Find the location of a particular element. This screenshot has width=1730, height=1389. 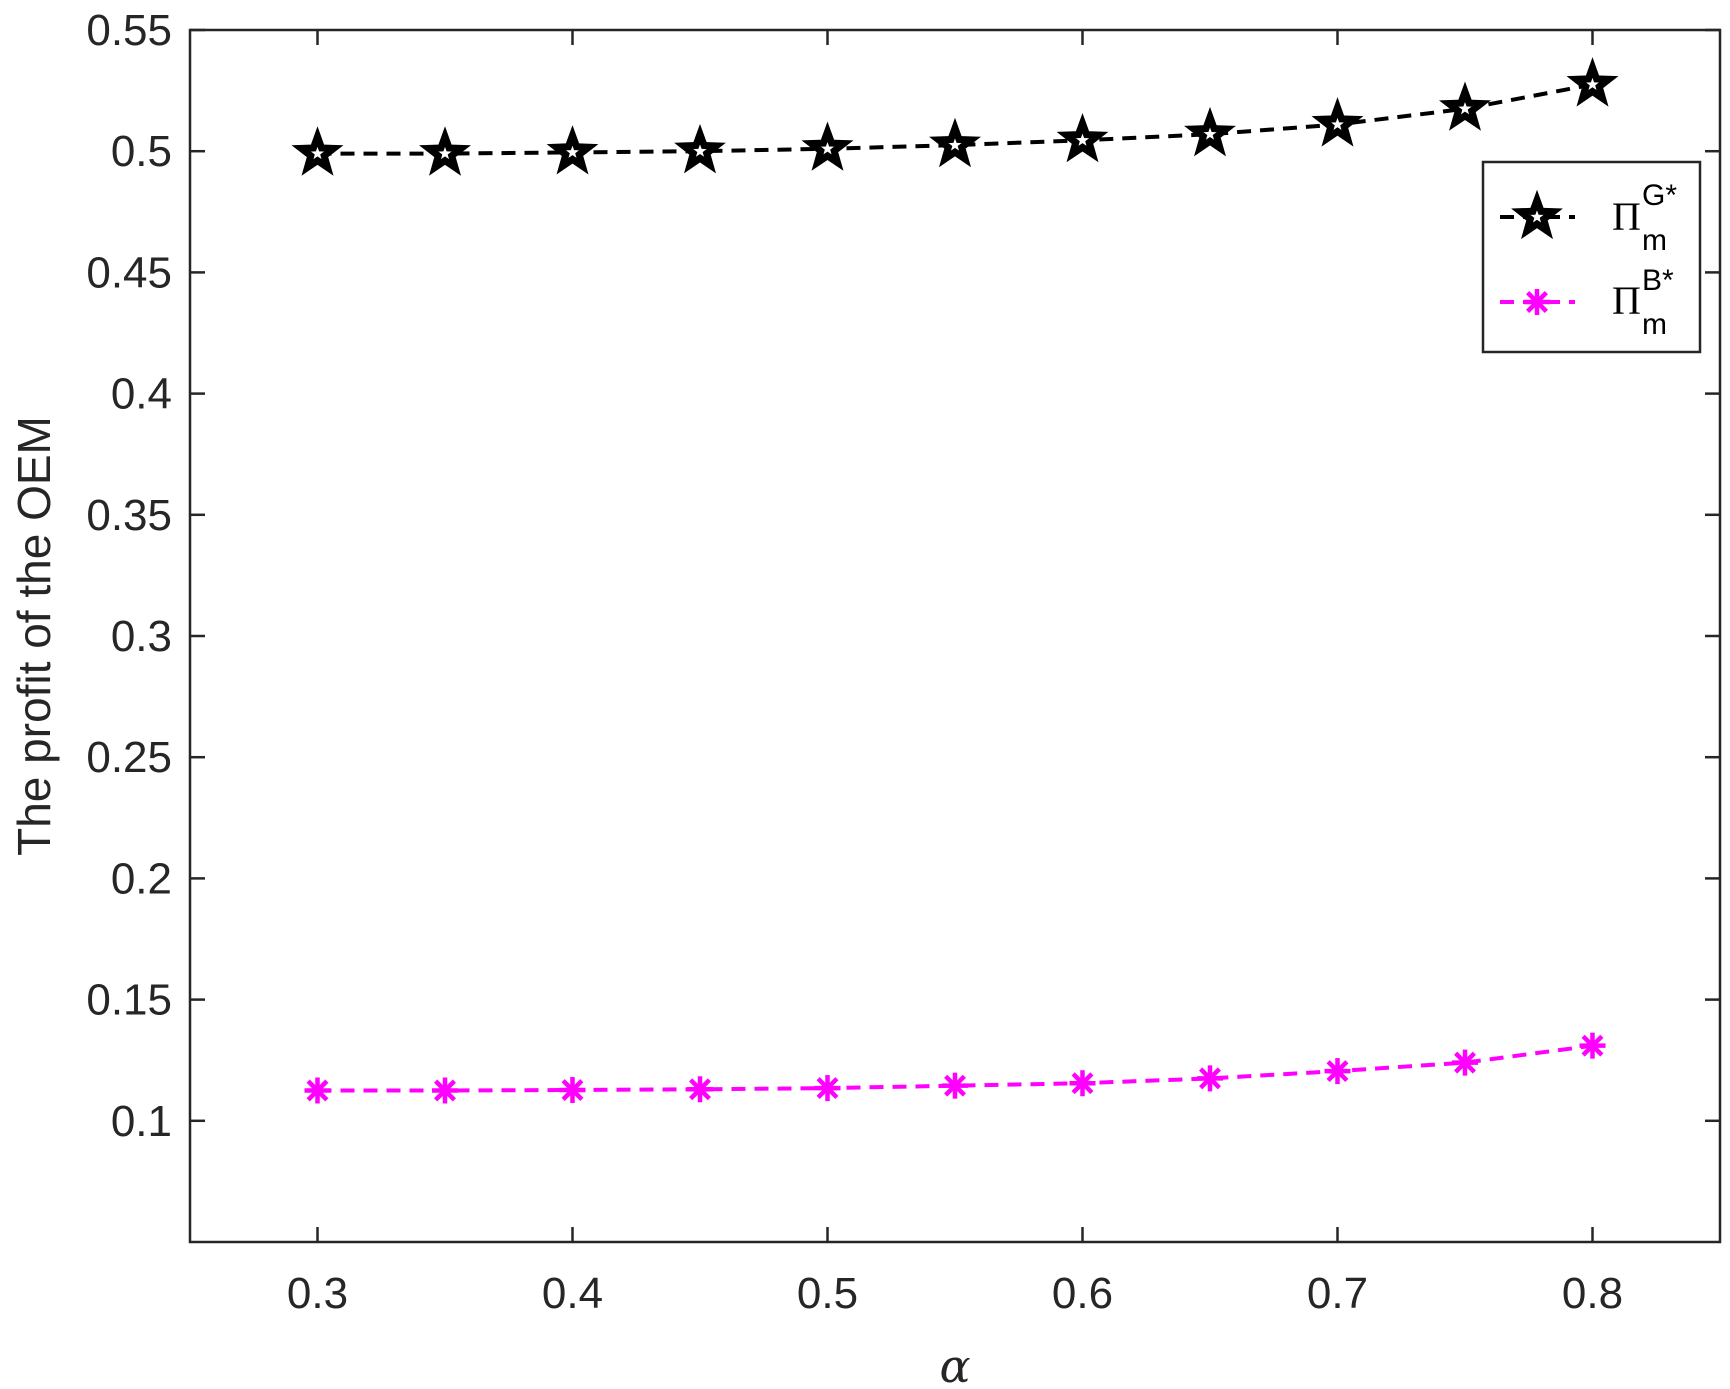

legend-asterisk-marker is located at coordinates (1537, 302).